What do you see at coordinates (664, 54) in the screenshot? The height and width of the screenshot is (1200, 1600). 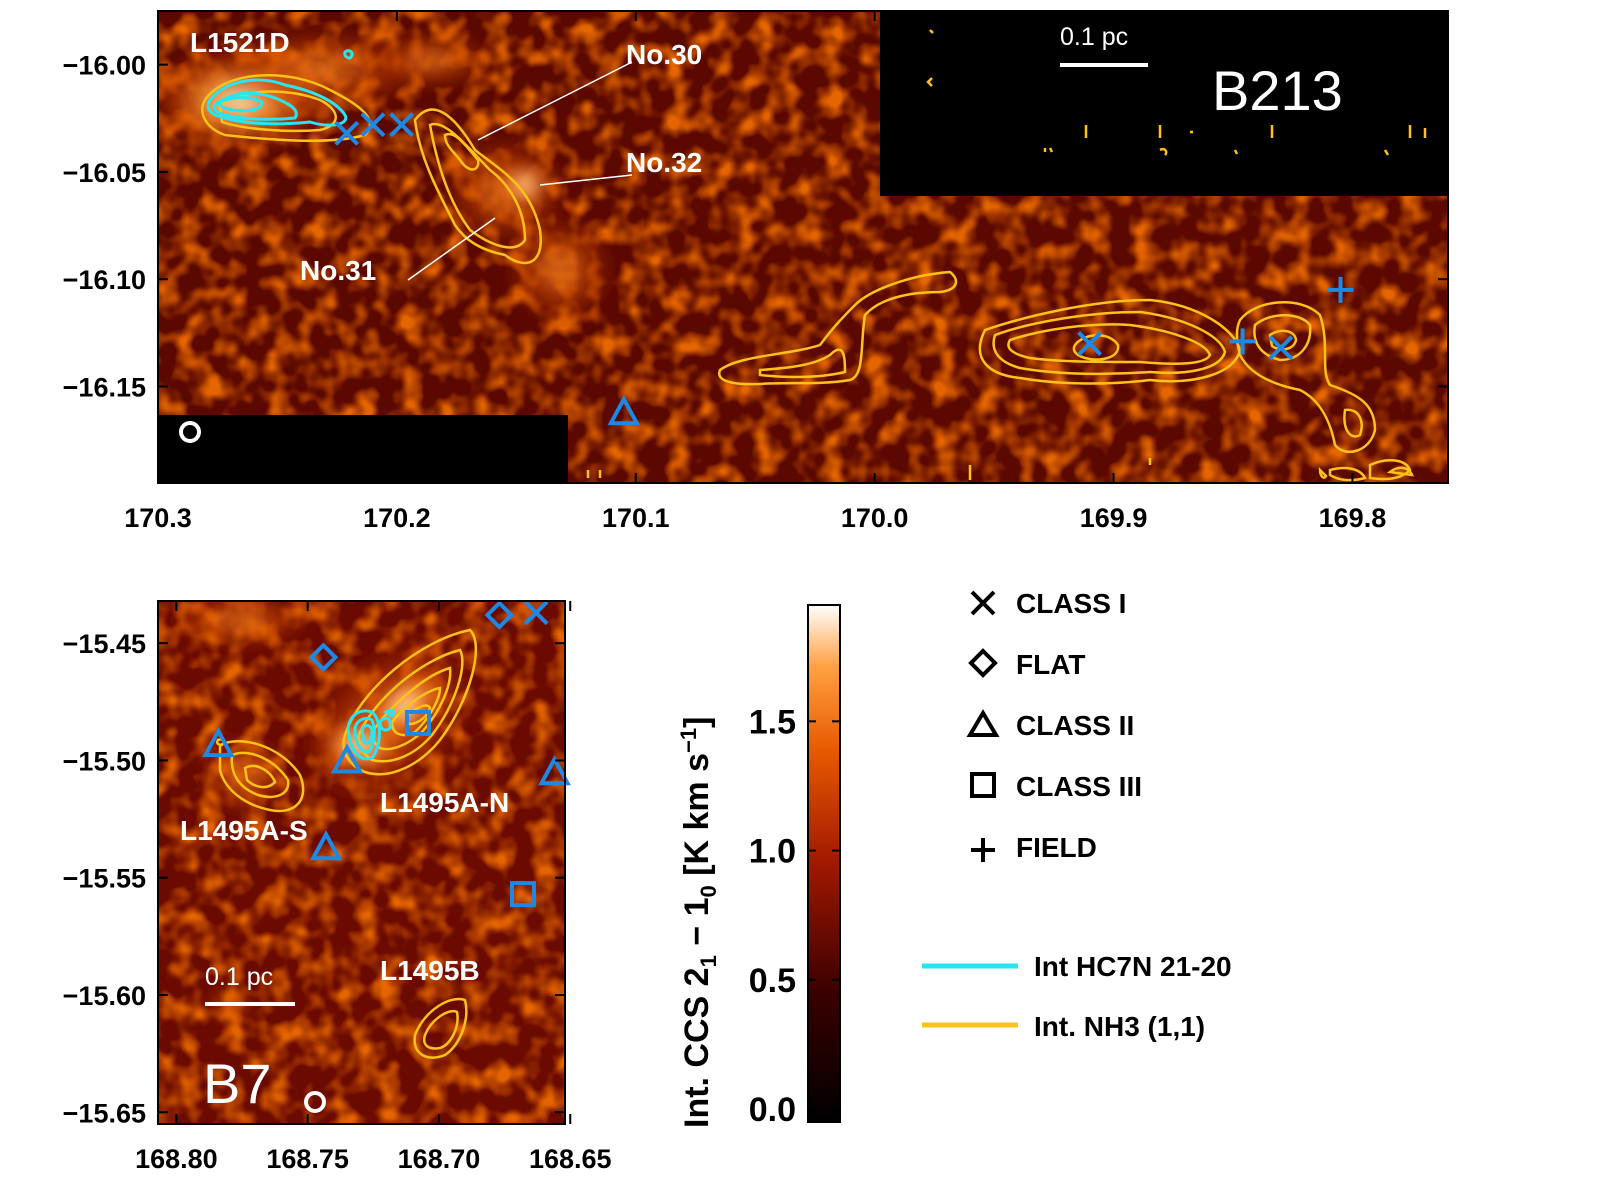 I see `b213-label-no30: No.30` at bounding box center [664, 54].